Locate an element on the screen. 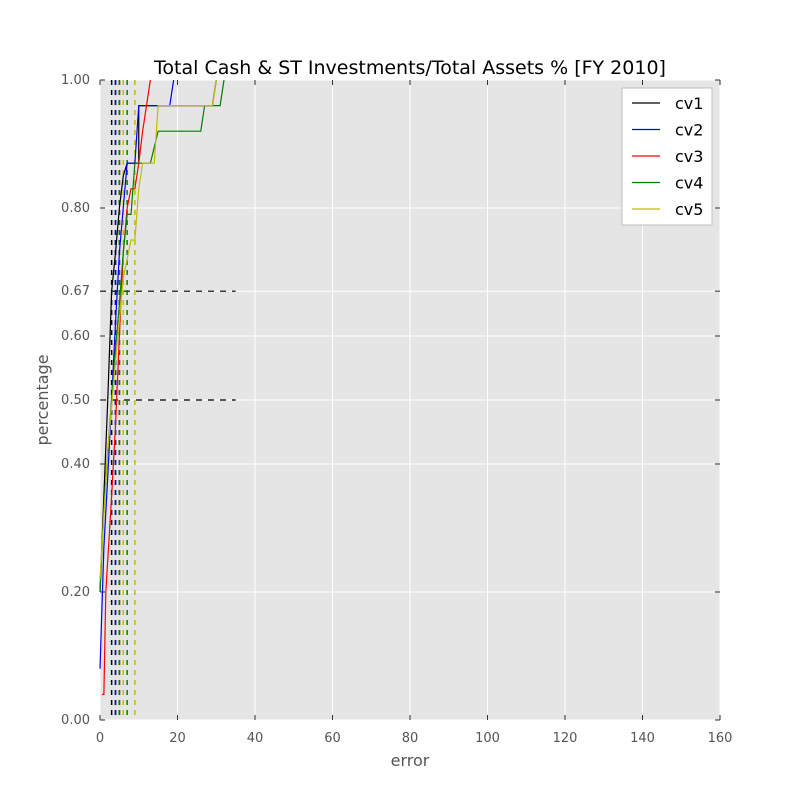  y-tick-label: 1.00 is located at coordinates (75, 80).